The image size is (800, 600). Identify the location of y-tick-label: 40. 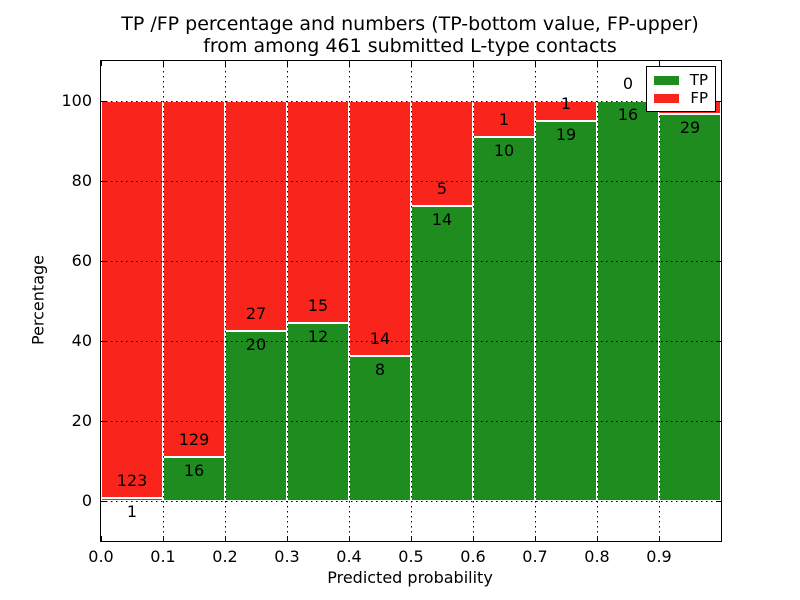
(81, 340).